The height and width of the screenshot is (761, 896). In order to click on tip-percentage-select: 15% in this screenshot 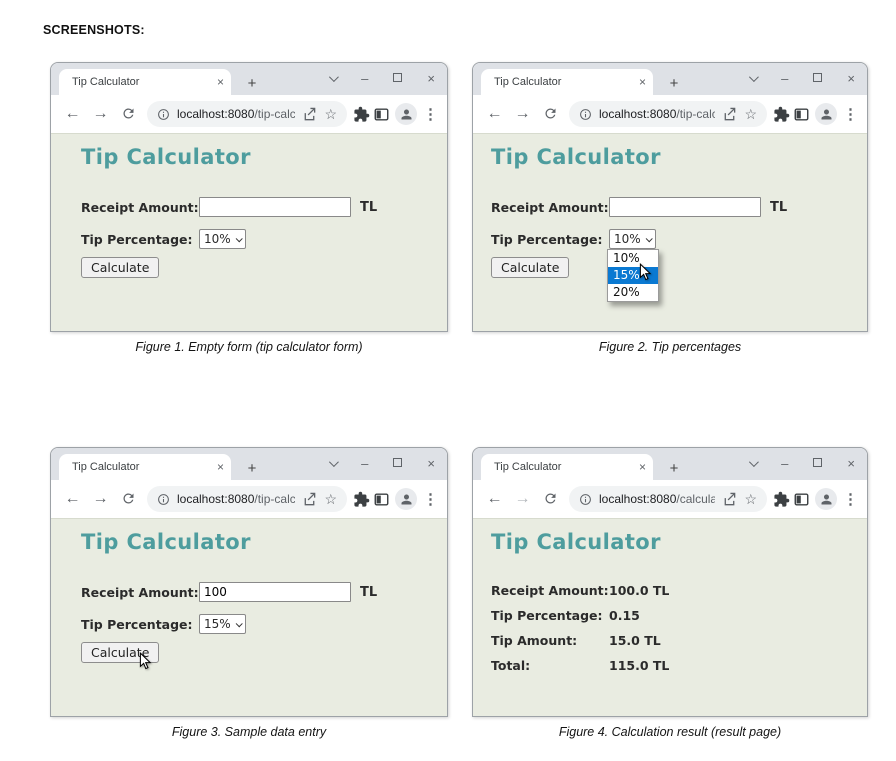, I will do `click(222, 624)`.